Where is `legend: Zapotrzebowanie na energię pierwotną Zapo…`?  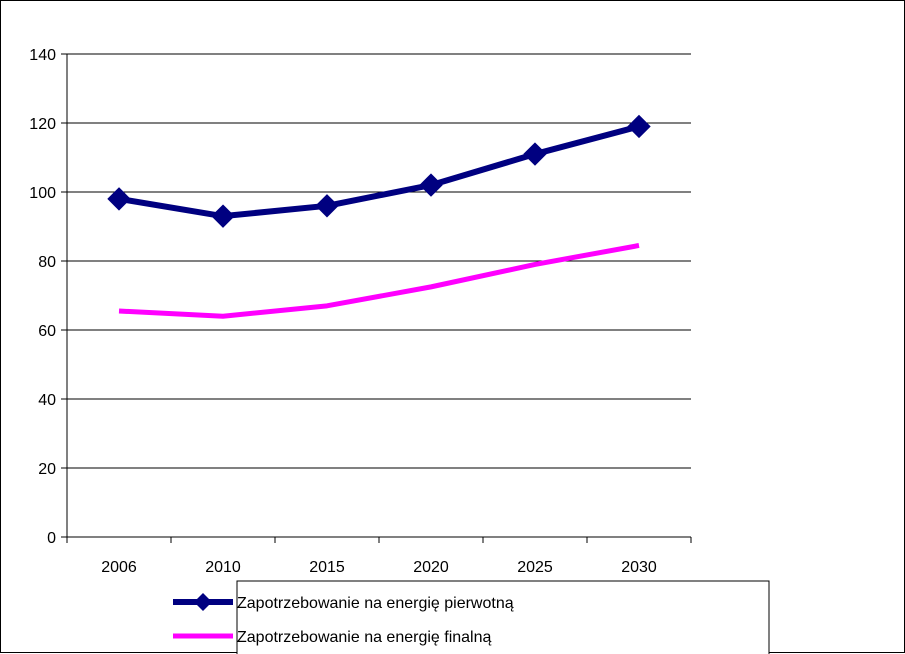 legend: Zapotrzebowanie na energię pierwotną Zapo… is located at coordinates (471, 617).